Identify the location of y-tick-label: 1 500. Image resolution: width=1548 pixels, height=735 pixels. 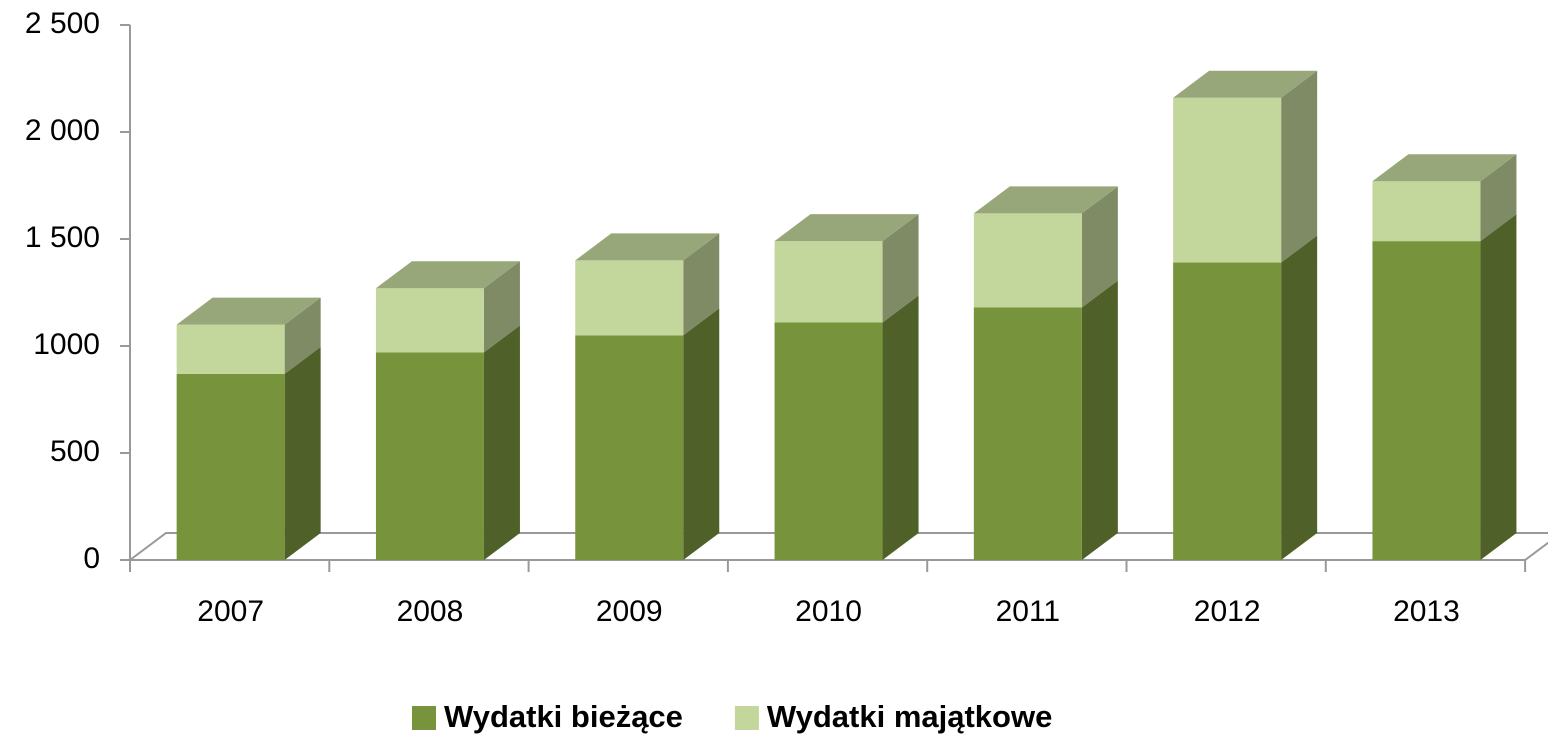
(62, 237).